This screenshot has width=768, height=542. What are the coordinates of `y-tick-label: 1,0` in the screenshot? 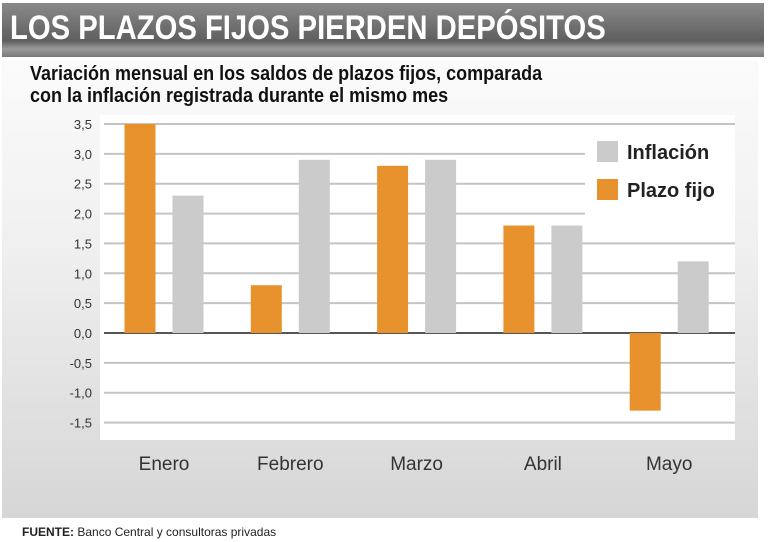 It's located at (83, 273).